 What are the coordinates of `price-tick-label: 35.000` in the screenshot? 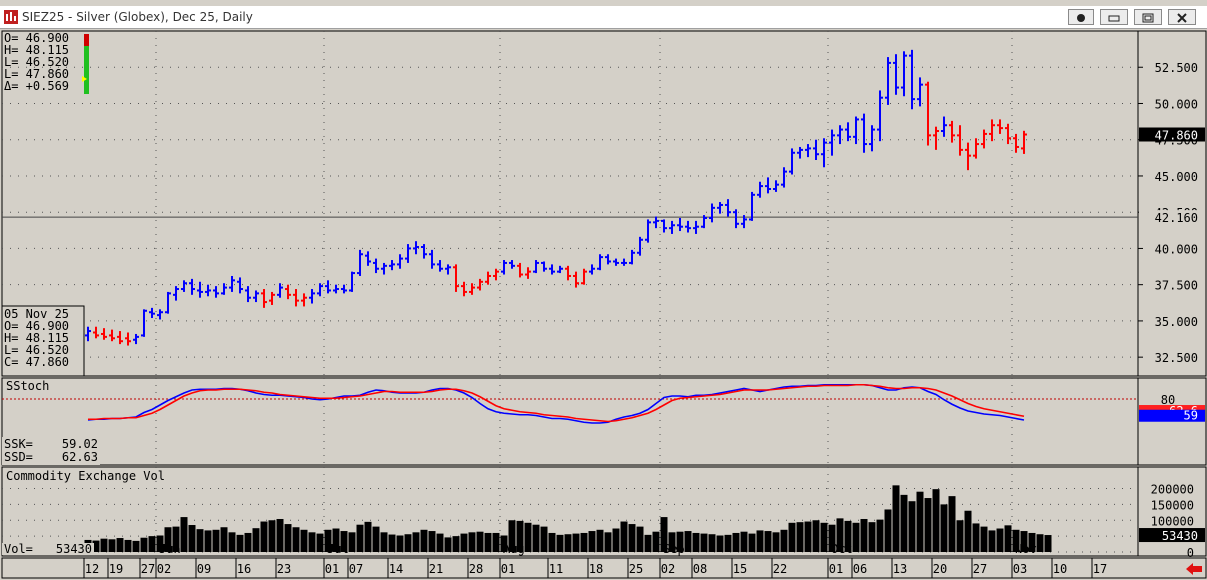 It's located at (1176, 322).